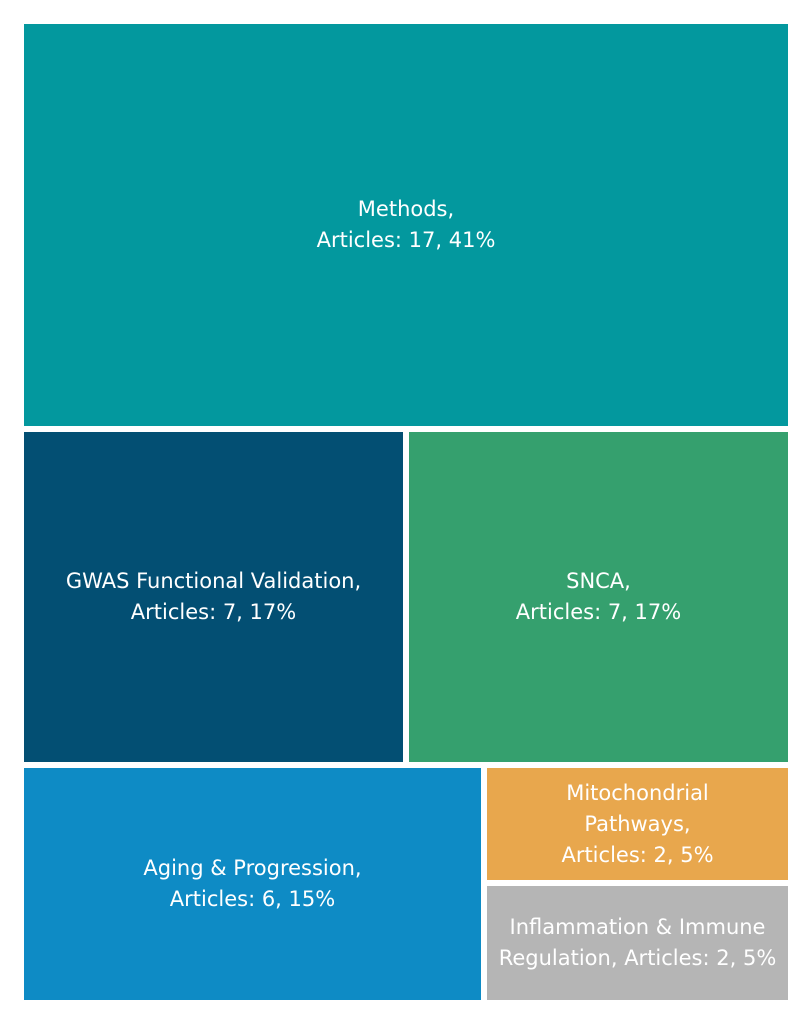 The width and height of the screenshot is (807, 1024). What do you see at coordinates (406, 240) in the screenshot?
I see `cell-label-line: Articles: 17, 41%` at bounding box center [406, 240].